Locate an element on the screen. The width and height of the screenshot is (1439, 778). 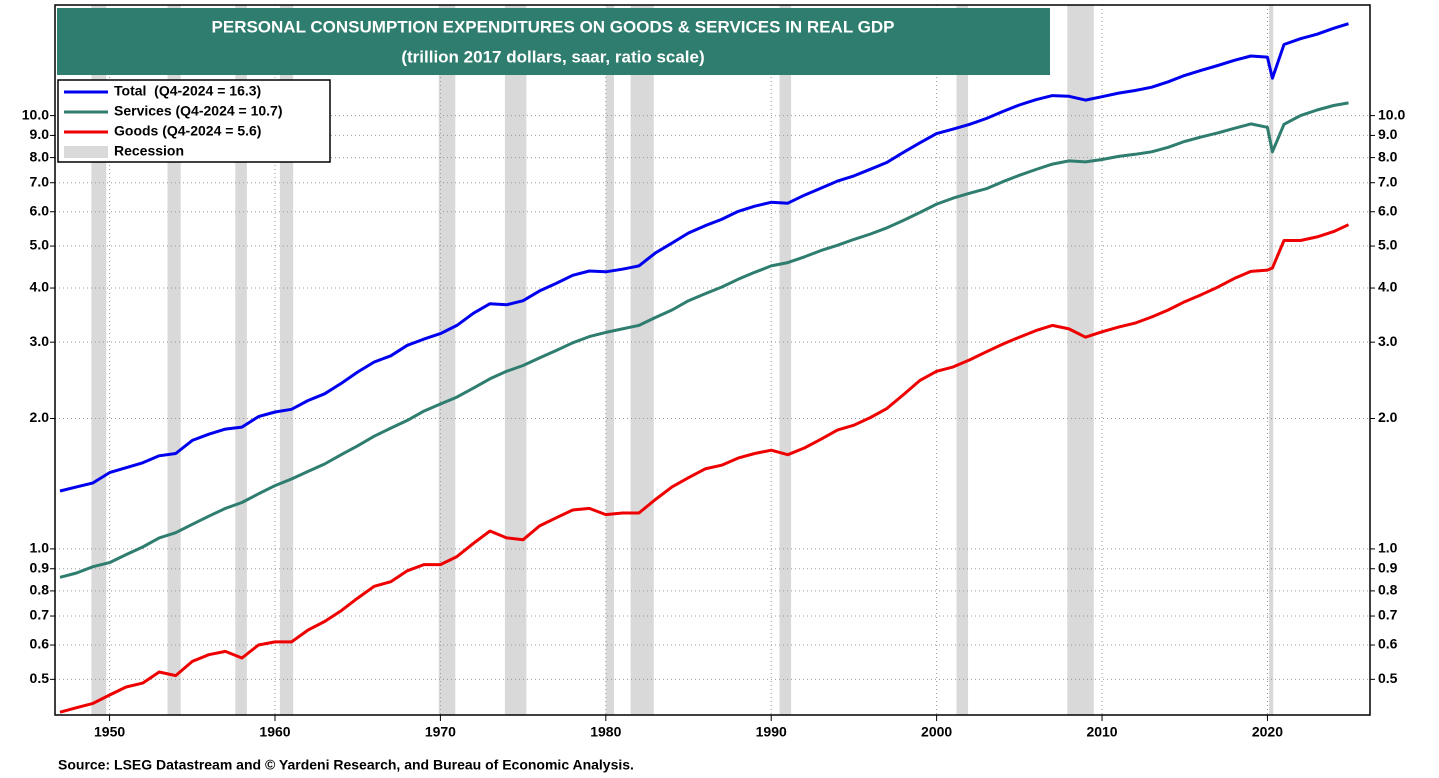
y-tick-label: 0.8 is located at coordinates (40, 590).